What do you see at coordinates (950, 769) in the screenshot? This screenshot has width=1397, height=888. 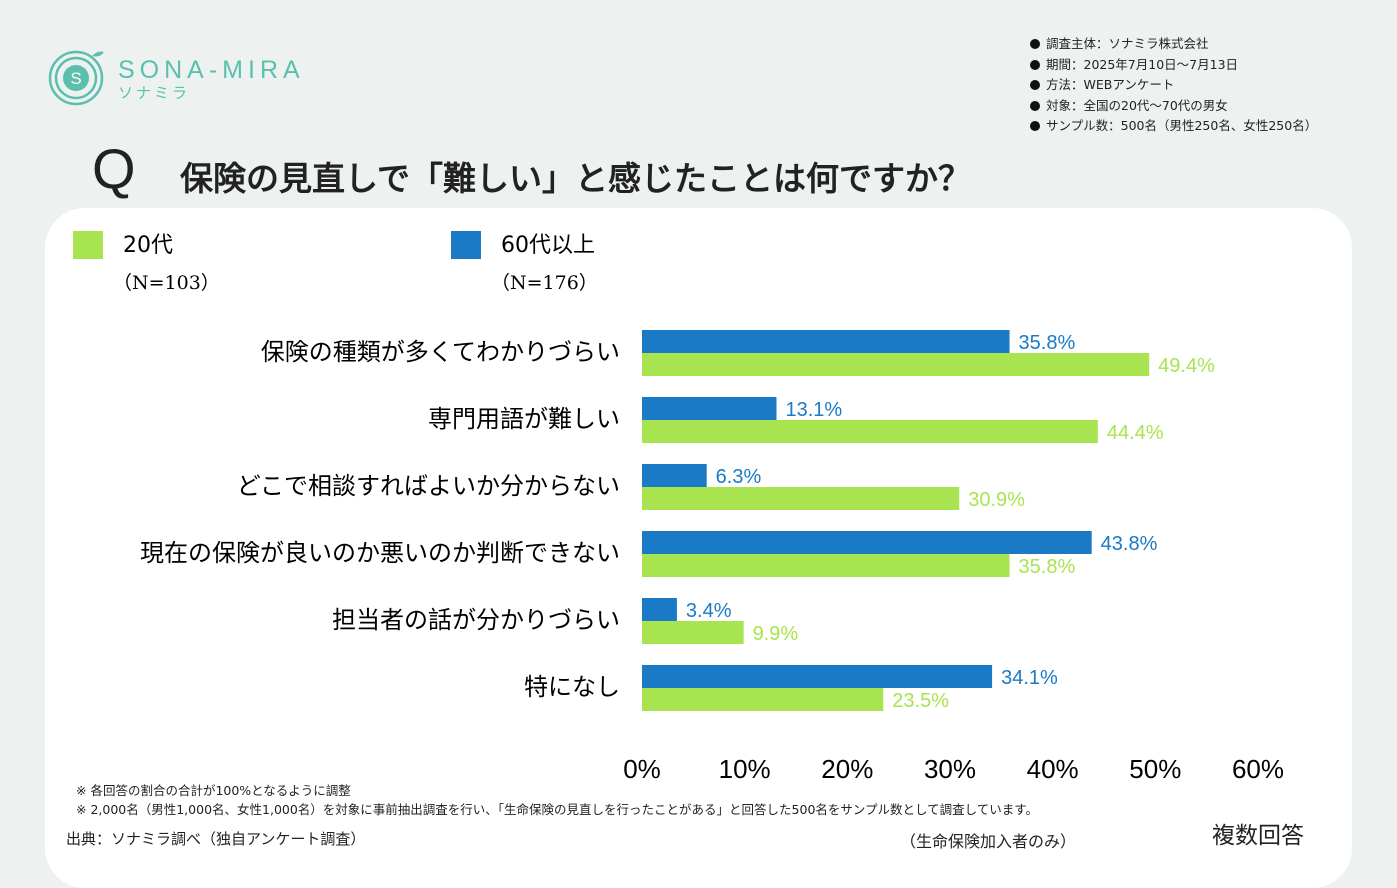 I see `x-tick-label: 30%` at bounding box center [950, 769].